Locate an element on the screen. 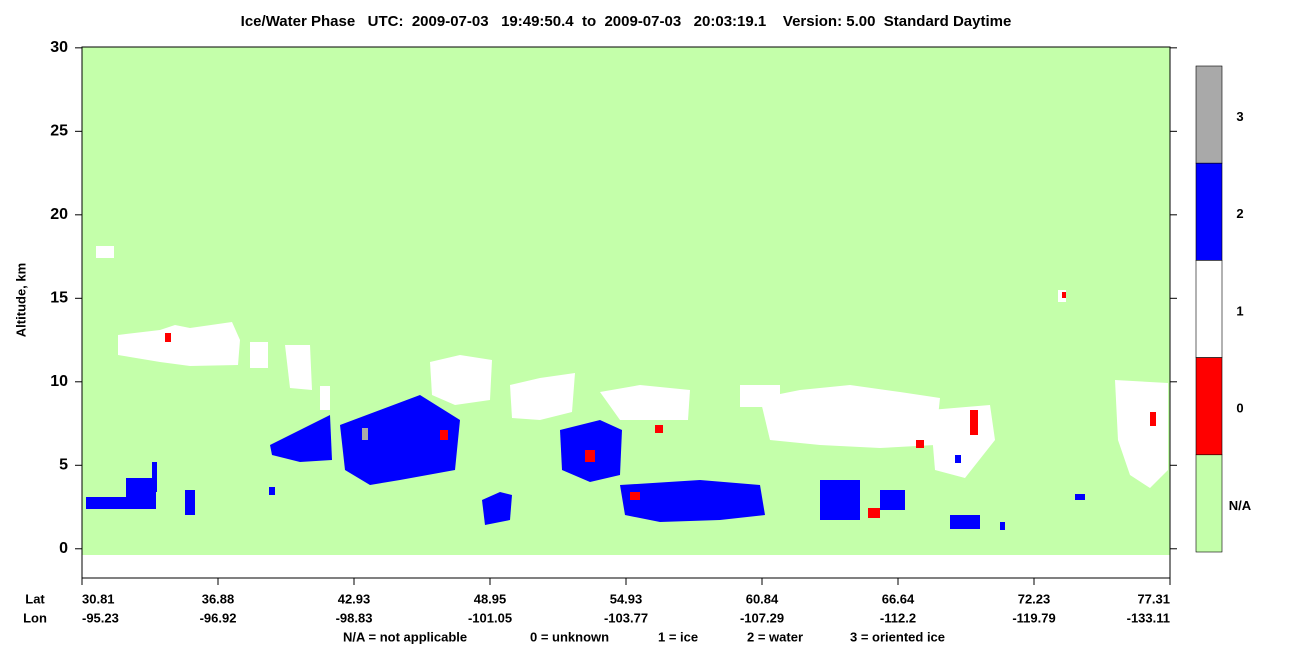 The height and width of the screenshot is (667, 1300). legend-note-item: 1 = ice is located at coordinates (678, 636).